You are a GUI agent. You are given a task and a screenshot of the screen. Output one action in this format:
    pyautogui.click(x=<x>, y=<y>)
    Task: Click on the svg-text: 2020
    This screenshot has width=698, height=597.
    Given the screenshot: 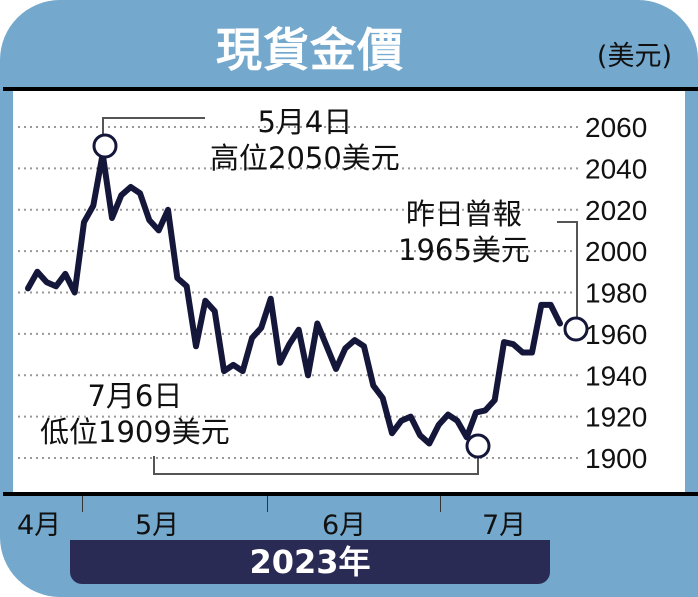 What is the action you would take?
    pyautogui.click(x=616, y=210)
    